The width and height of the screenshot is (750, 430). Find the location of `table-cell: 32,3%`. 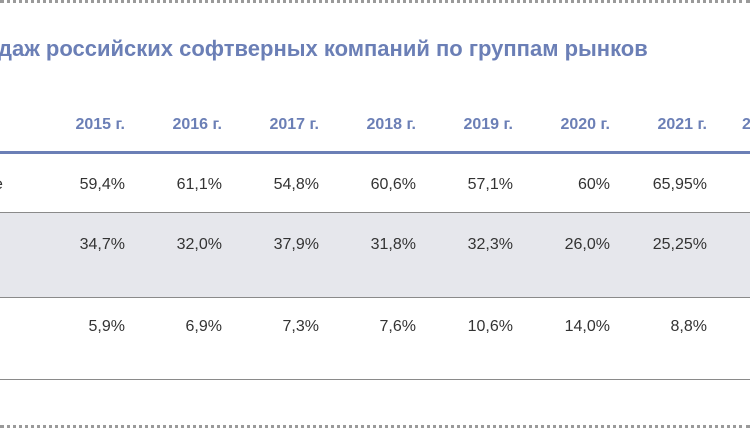

table-cell: 32,3% is located at coordinates (490, 244).